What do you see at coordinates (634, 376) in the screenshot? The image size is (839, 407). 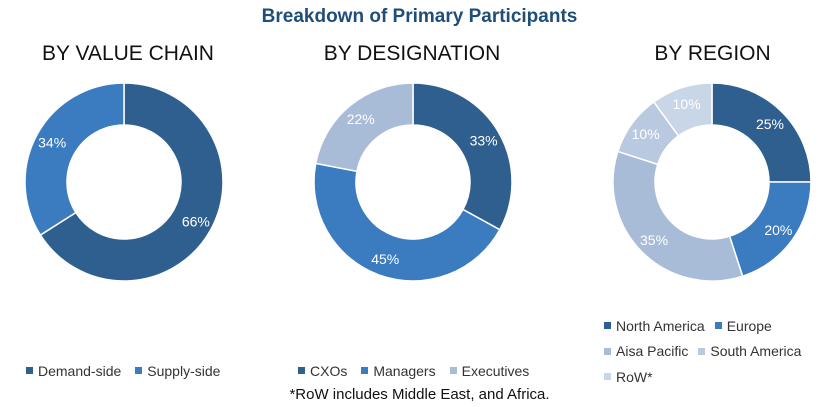 I see `legend-label: RoW*` at bounding box center [634, 376].